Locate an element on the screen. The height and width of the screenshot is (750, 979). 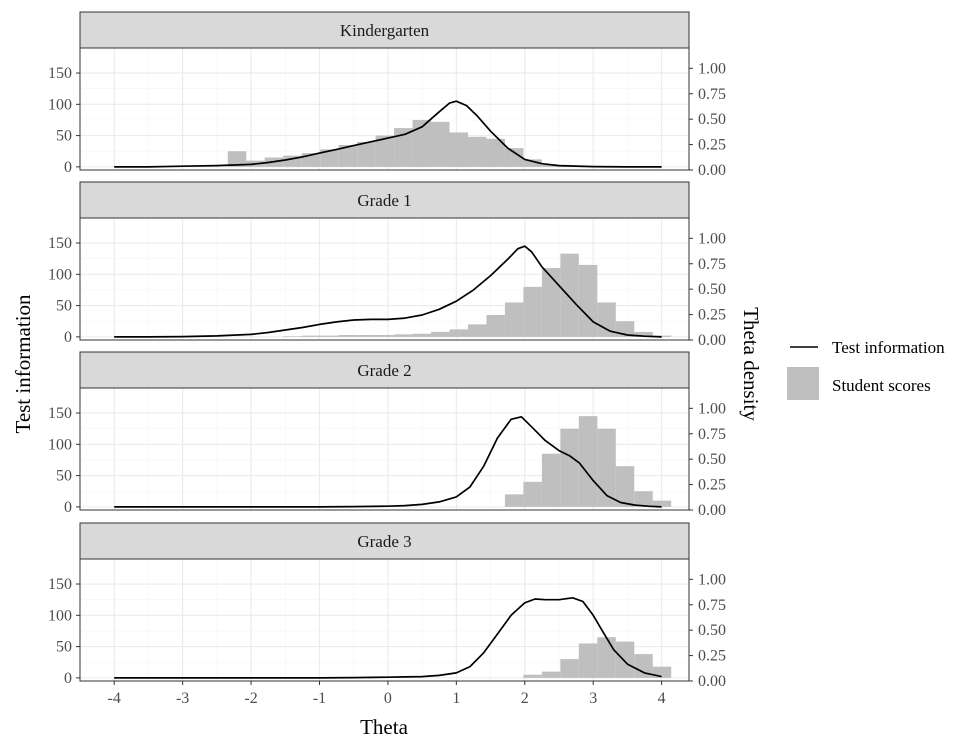
y-axis-title-left: Test information is located at coordinates (23, 364).